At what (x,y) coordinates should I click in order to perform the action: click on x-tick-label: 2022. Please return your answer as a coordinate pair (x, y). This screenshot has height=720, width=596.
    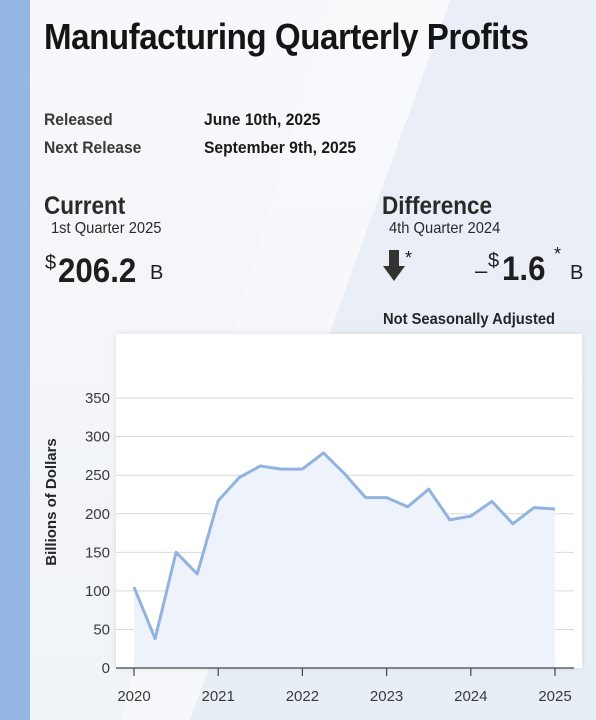
    Looking at the image, I should click on (302, 696).